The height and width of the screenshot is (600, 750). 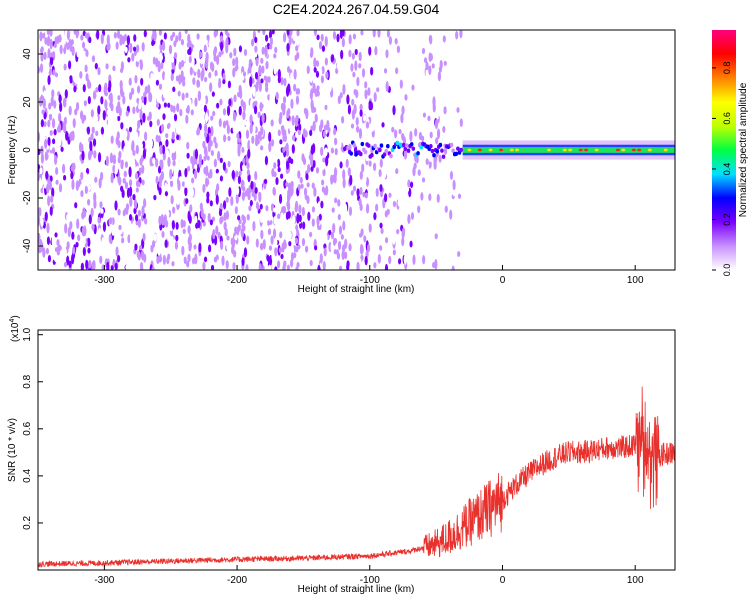 What do you see at coordinates (369, 575) in the screenshot?
I see `snr-x-ticks: -300 -200 -100 0 100` at bounding box center [369, 575].